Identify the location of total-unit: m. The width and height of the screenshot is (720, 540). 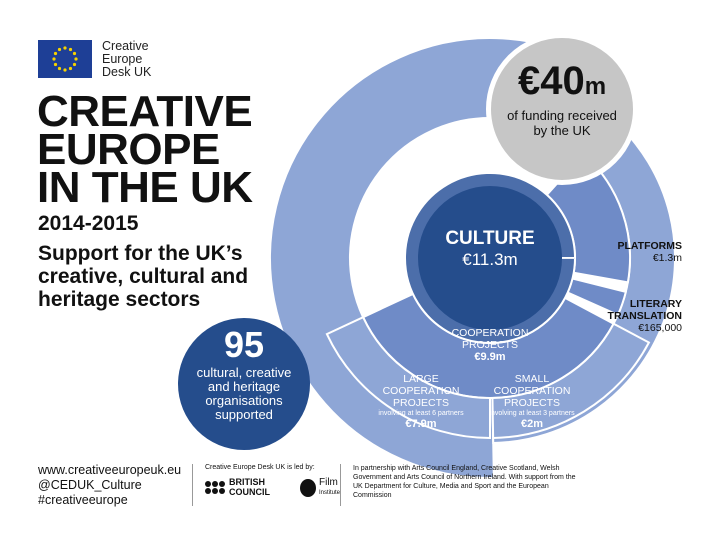
(595, 86).